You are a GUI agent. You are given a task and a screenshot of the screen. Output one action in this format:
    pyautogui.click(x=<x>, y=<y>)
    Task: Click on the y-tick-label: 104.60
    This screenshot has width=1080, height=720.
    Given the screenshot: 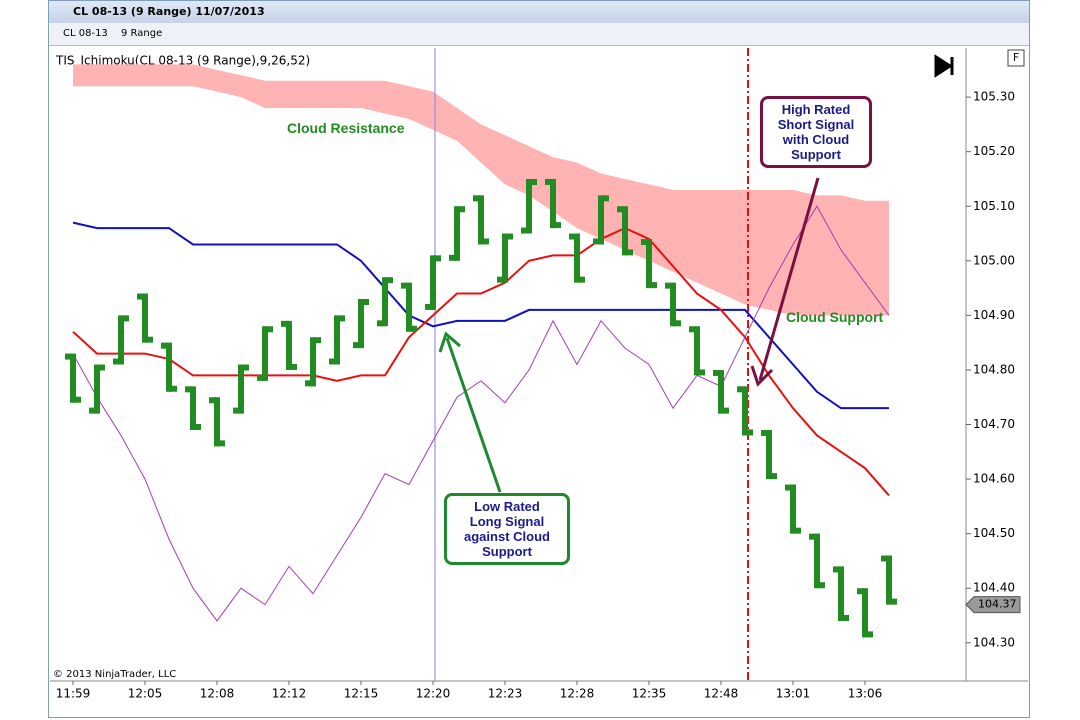 What is the action you would take?
    pyautogui.click(x=994, y=479)
    